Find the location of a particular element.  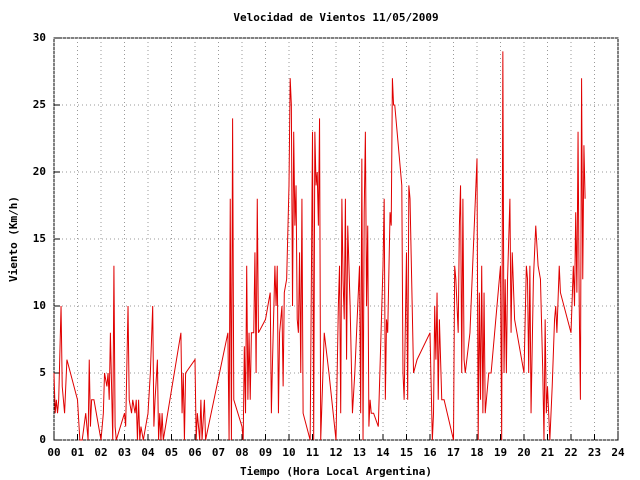

x-tick-label: 06 is located at coordinates (195, 452).